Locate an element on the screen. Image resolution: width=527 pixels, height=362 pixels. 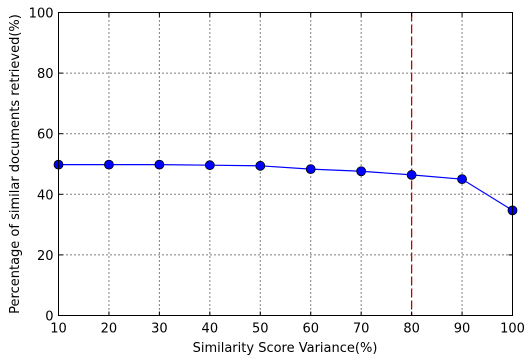
x-tick-label: 20 is located at coordinates (109, 329).